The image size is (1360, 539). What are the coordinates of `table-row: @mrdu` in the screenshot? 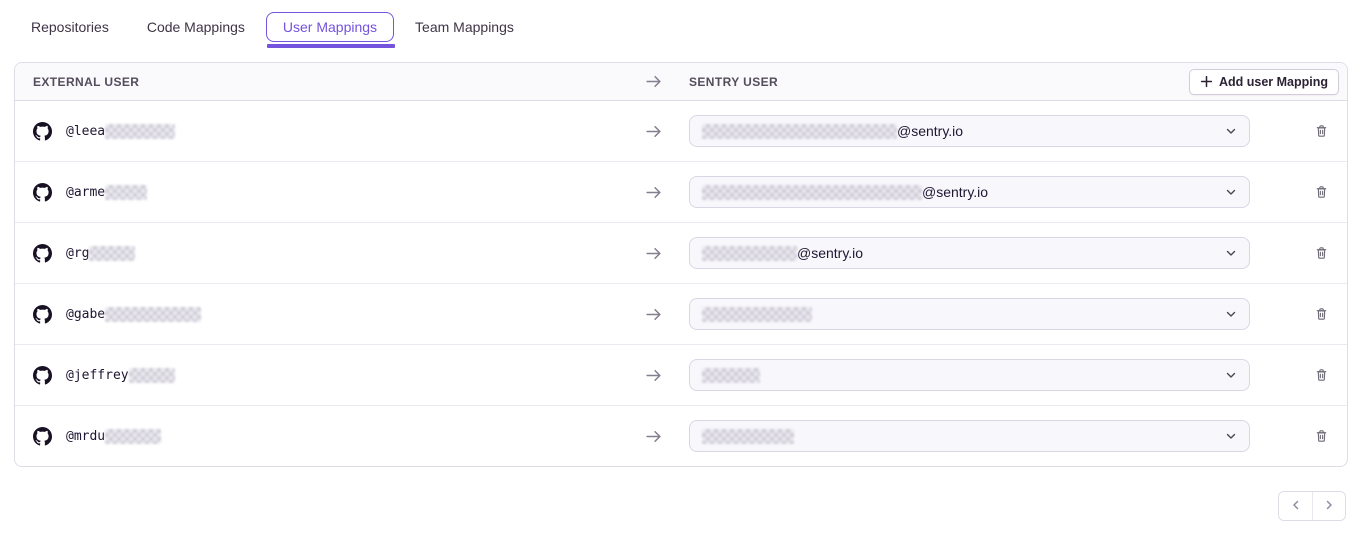 It's located at (681, 436).